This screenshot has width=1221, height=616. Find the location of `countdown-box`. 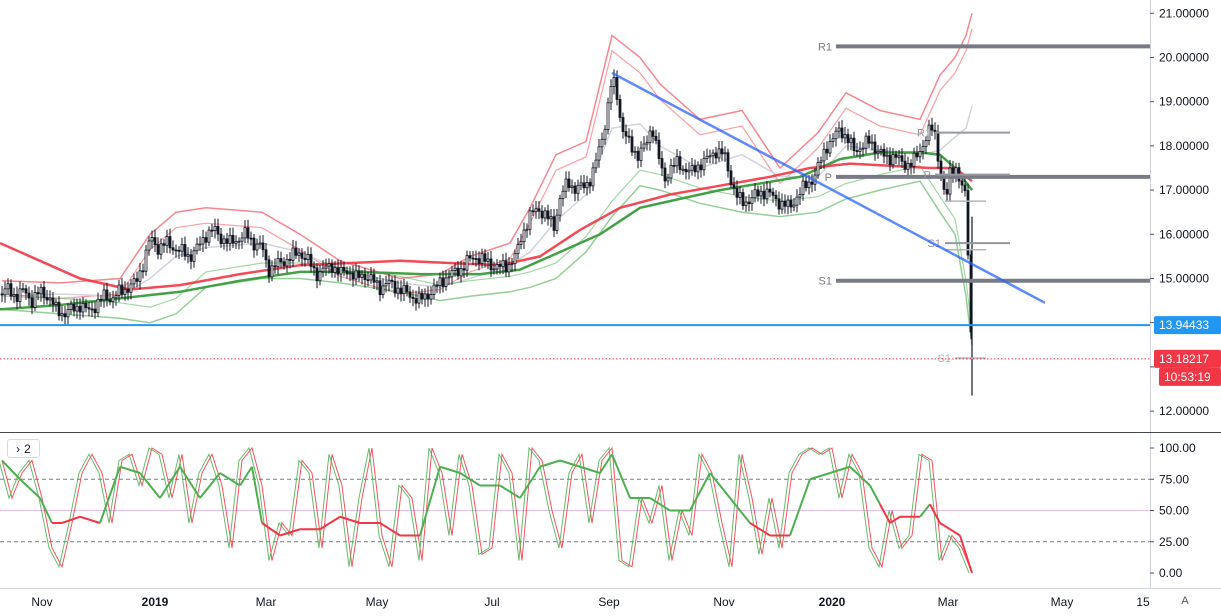

countdown-box is located at coordinates (1190, 376).